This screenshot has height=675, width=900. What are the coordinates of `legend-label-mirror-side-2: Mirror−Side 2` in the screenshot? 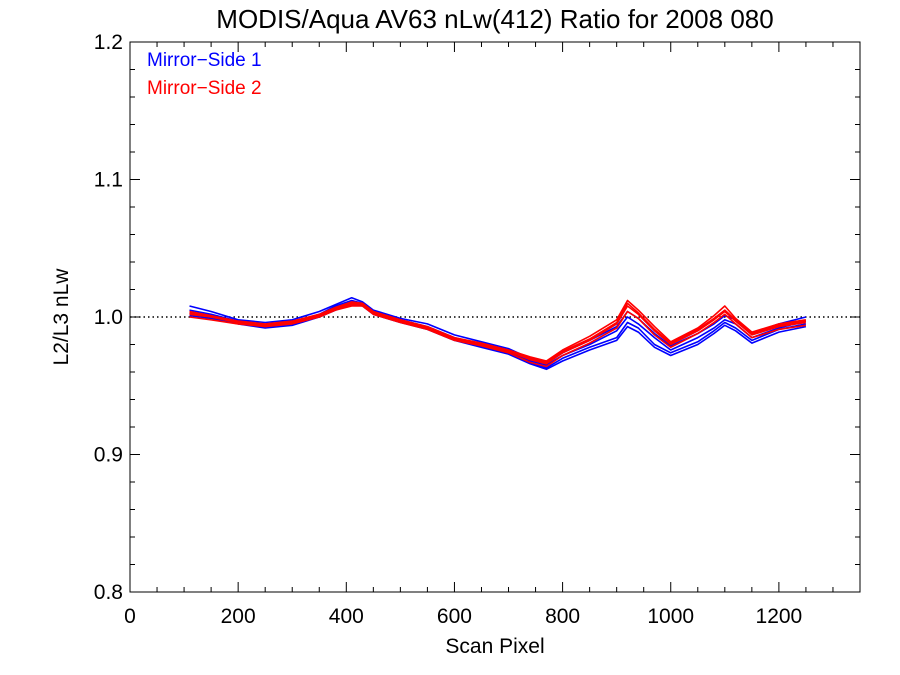 It's located at (204, 88).